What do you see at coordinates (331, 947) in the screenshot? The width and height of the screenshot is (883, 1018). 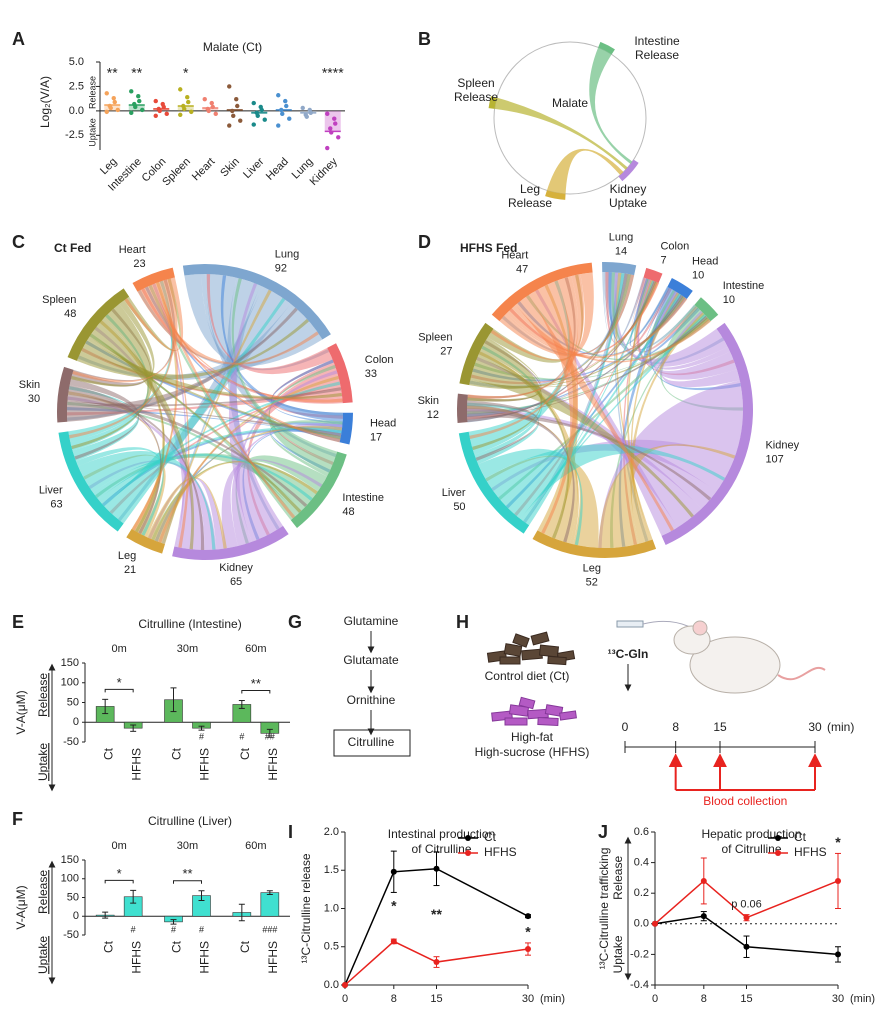 I see `y-tick-label: 0.5` at bounding box center [331, 947].